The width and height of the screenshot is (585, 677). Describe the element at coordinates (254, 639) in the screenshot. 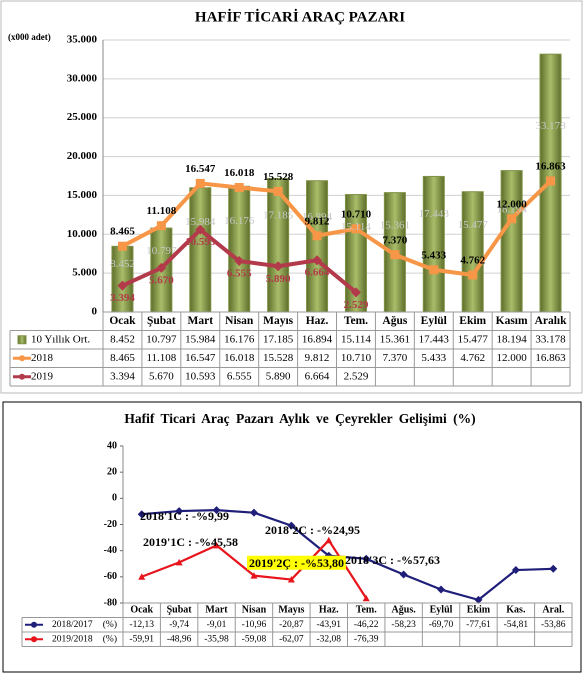

I see `table-value: -59,08` at that location.